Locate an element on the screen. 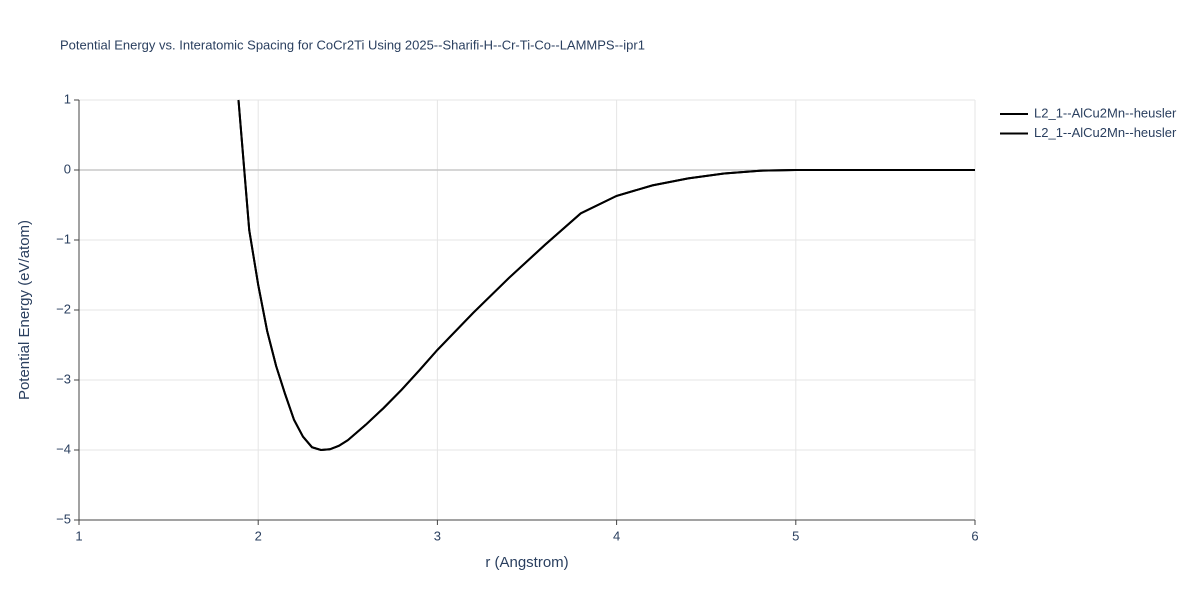 The image size is (1200, 600). x-tick-label: 2 is located at coordinates (258, 535).